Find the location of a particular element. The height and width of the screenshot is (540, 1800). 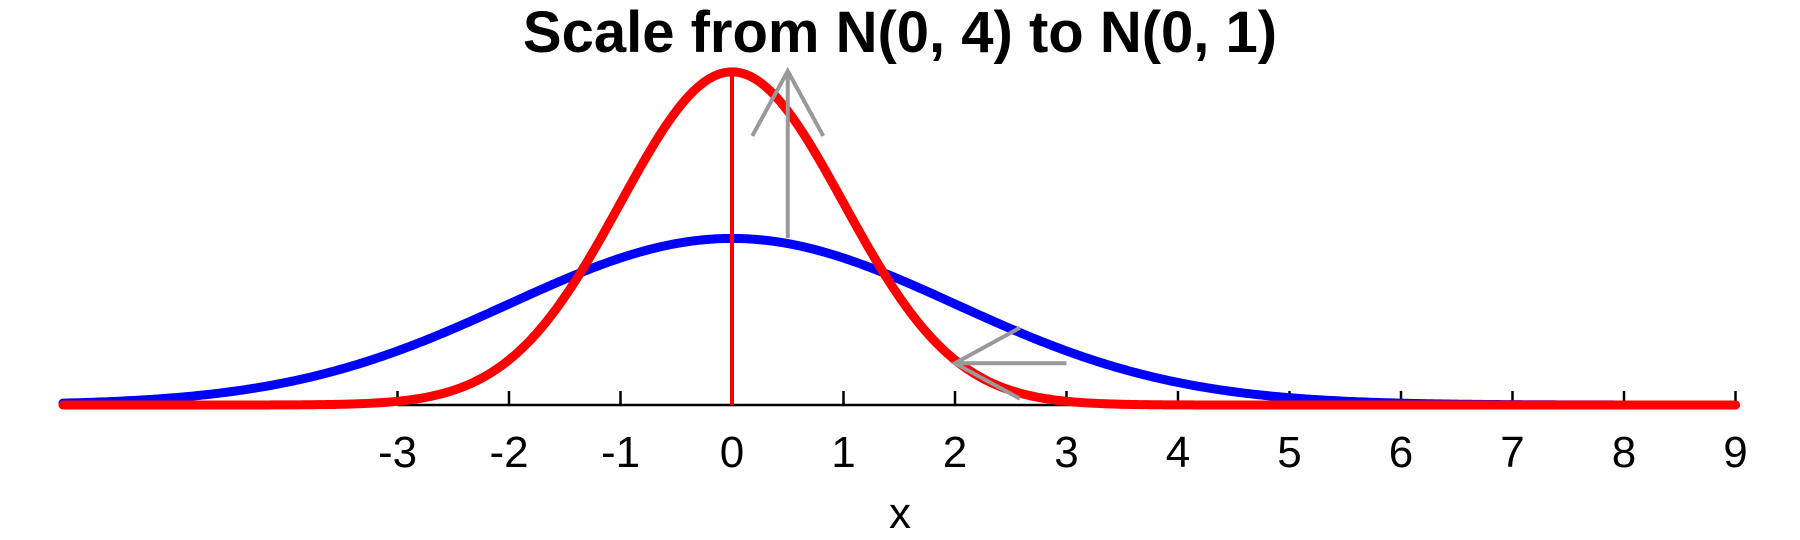

x-tick-label: 2 is located at coordinates (955, 452).